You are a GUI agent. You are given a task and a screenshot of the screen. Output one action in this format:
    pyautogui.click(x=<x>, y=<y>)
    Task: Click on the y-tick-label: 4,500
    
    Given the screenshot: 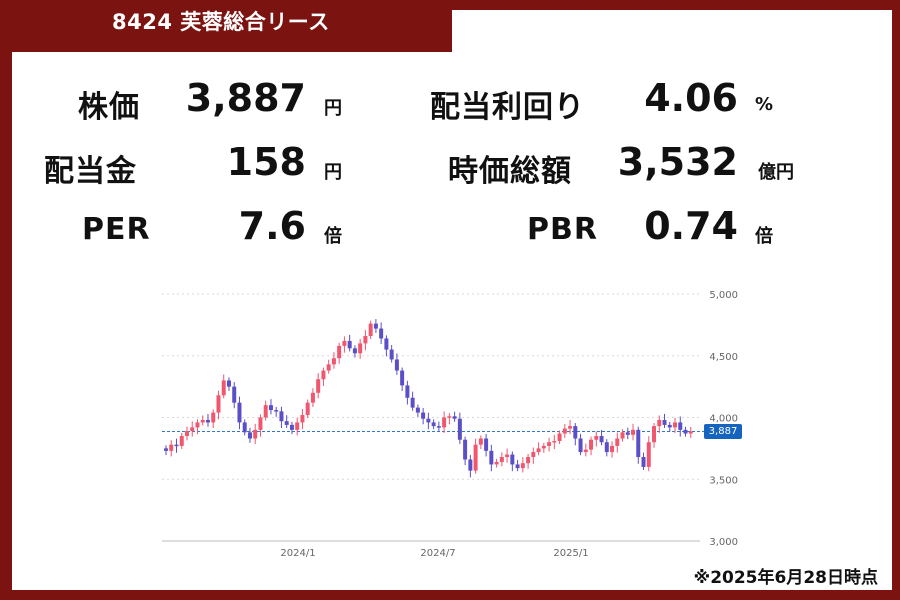 What is the action you would take?
    pyautogui.click(x=723, y=357)
    